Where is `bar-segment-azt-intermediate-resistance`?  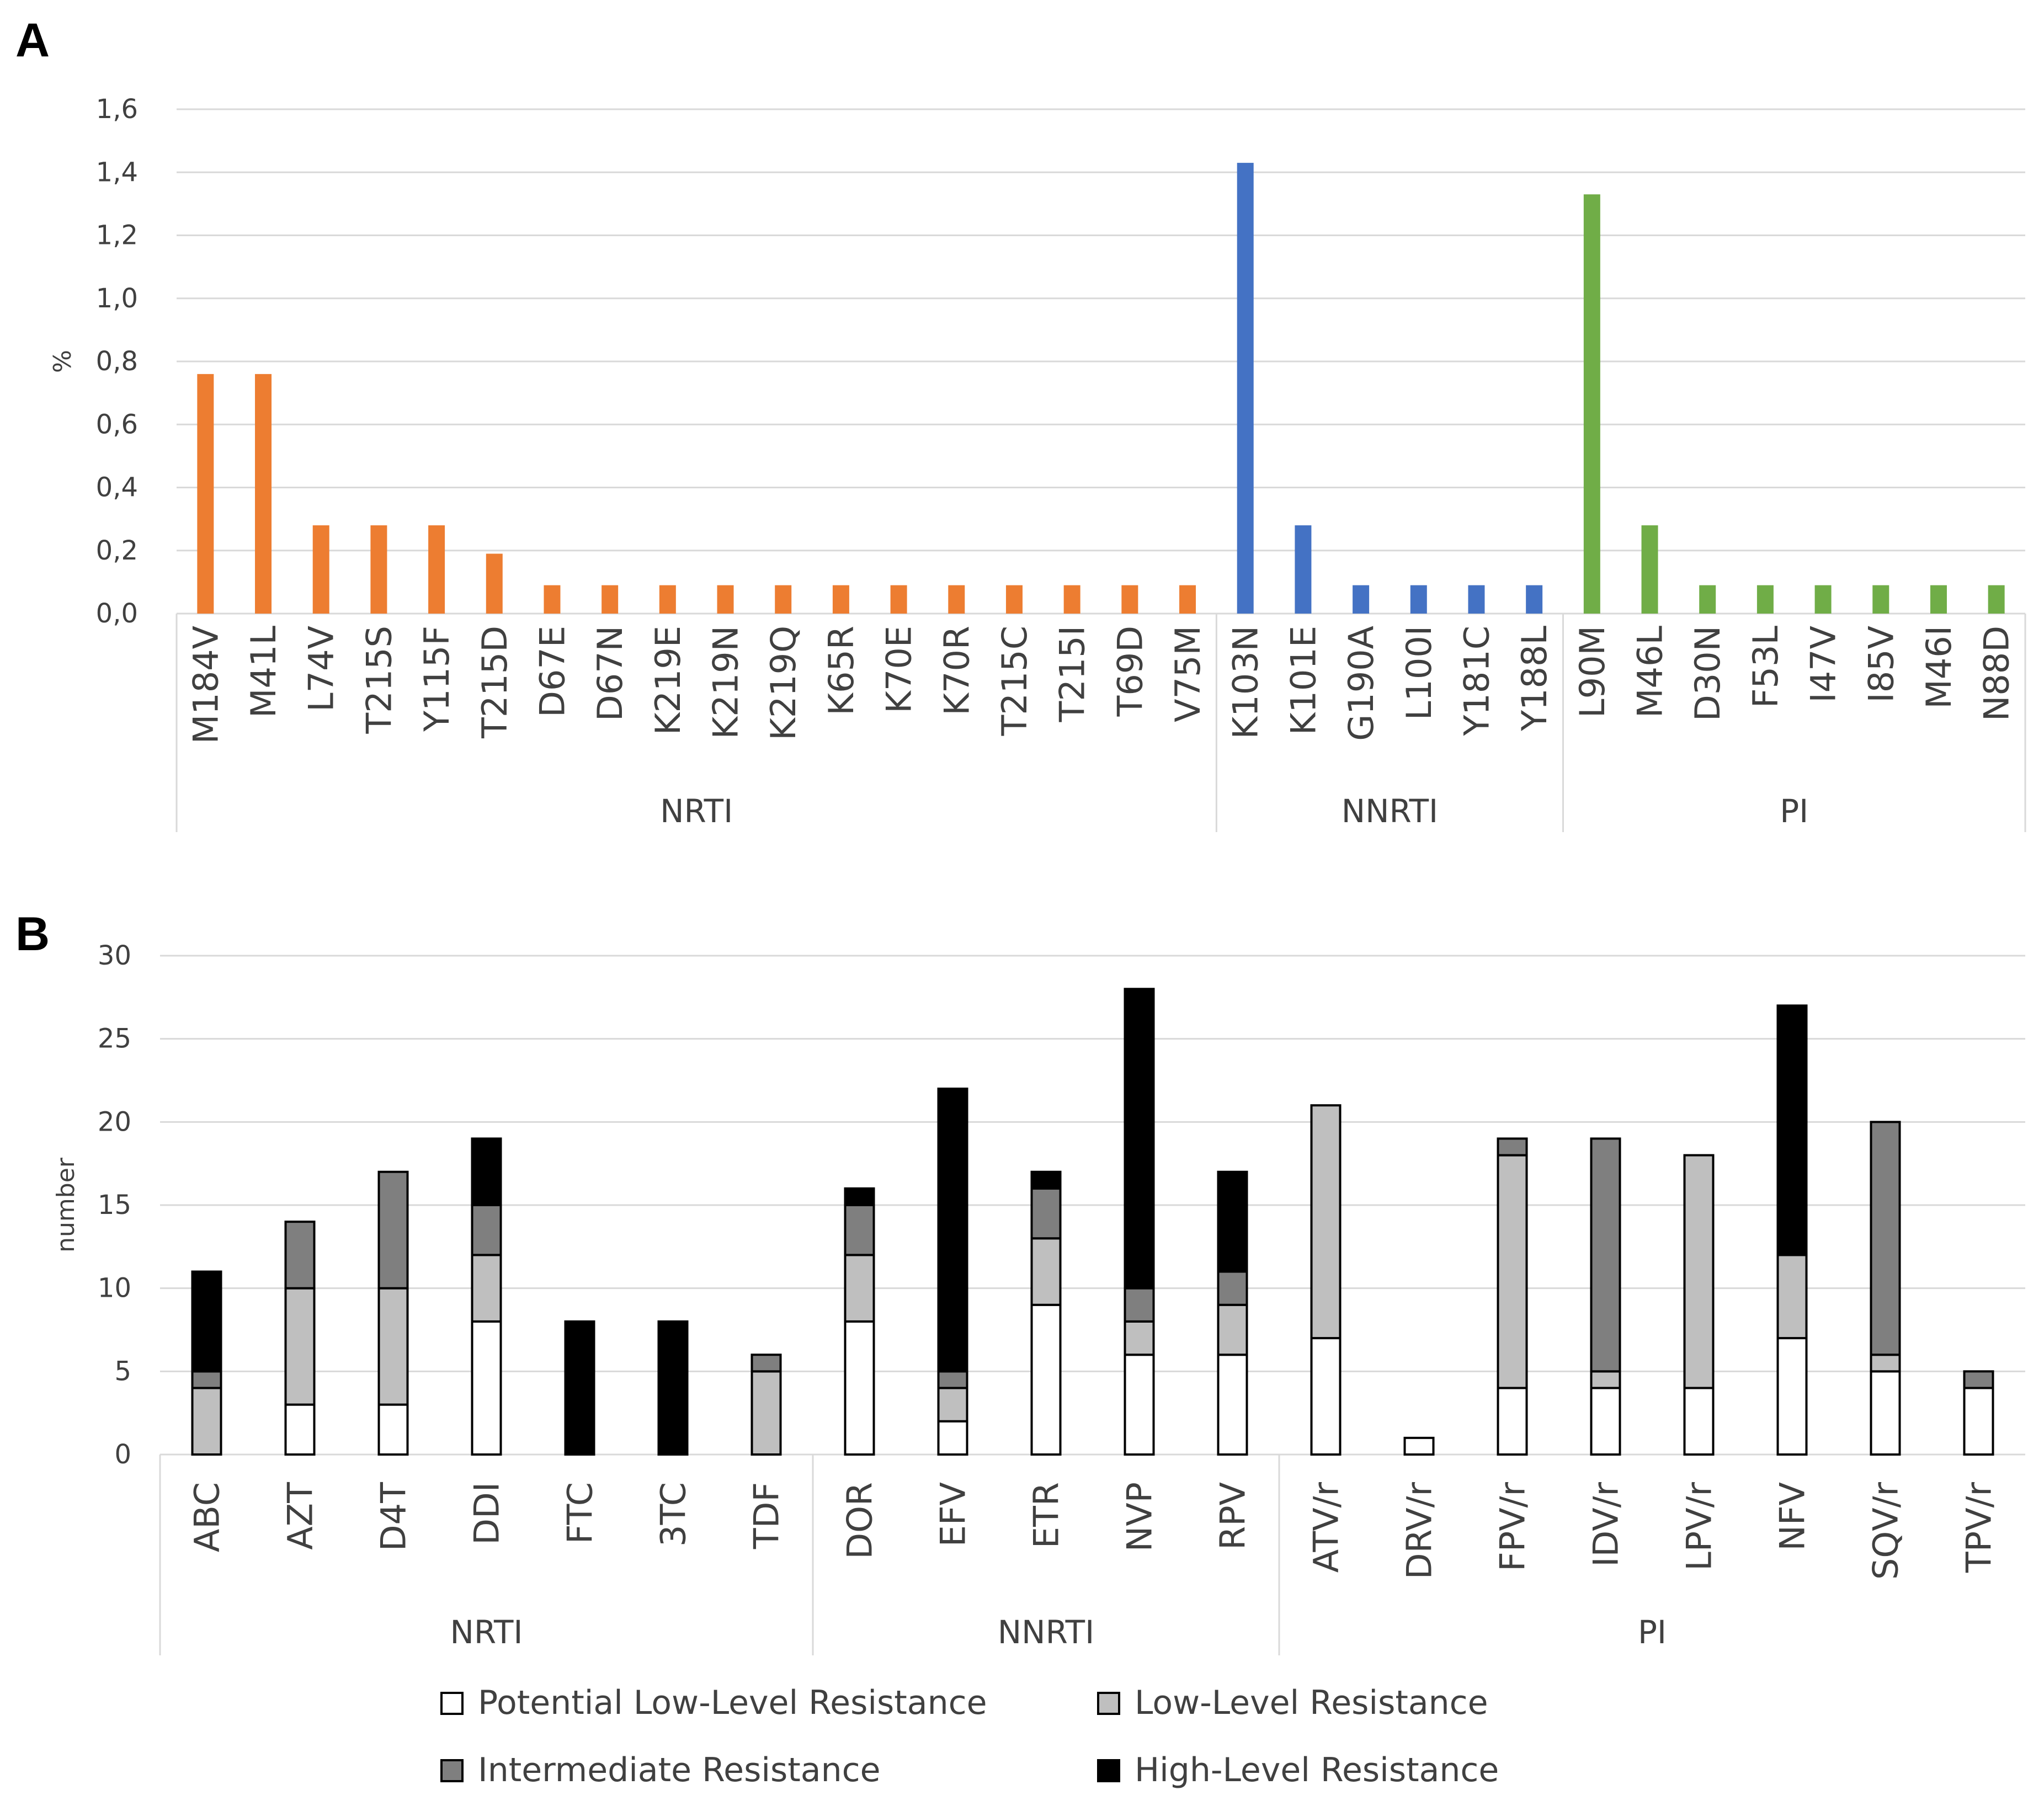 bar-segment-azt-intermediate-resistance is located at coordinates (300, 1256).